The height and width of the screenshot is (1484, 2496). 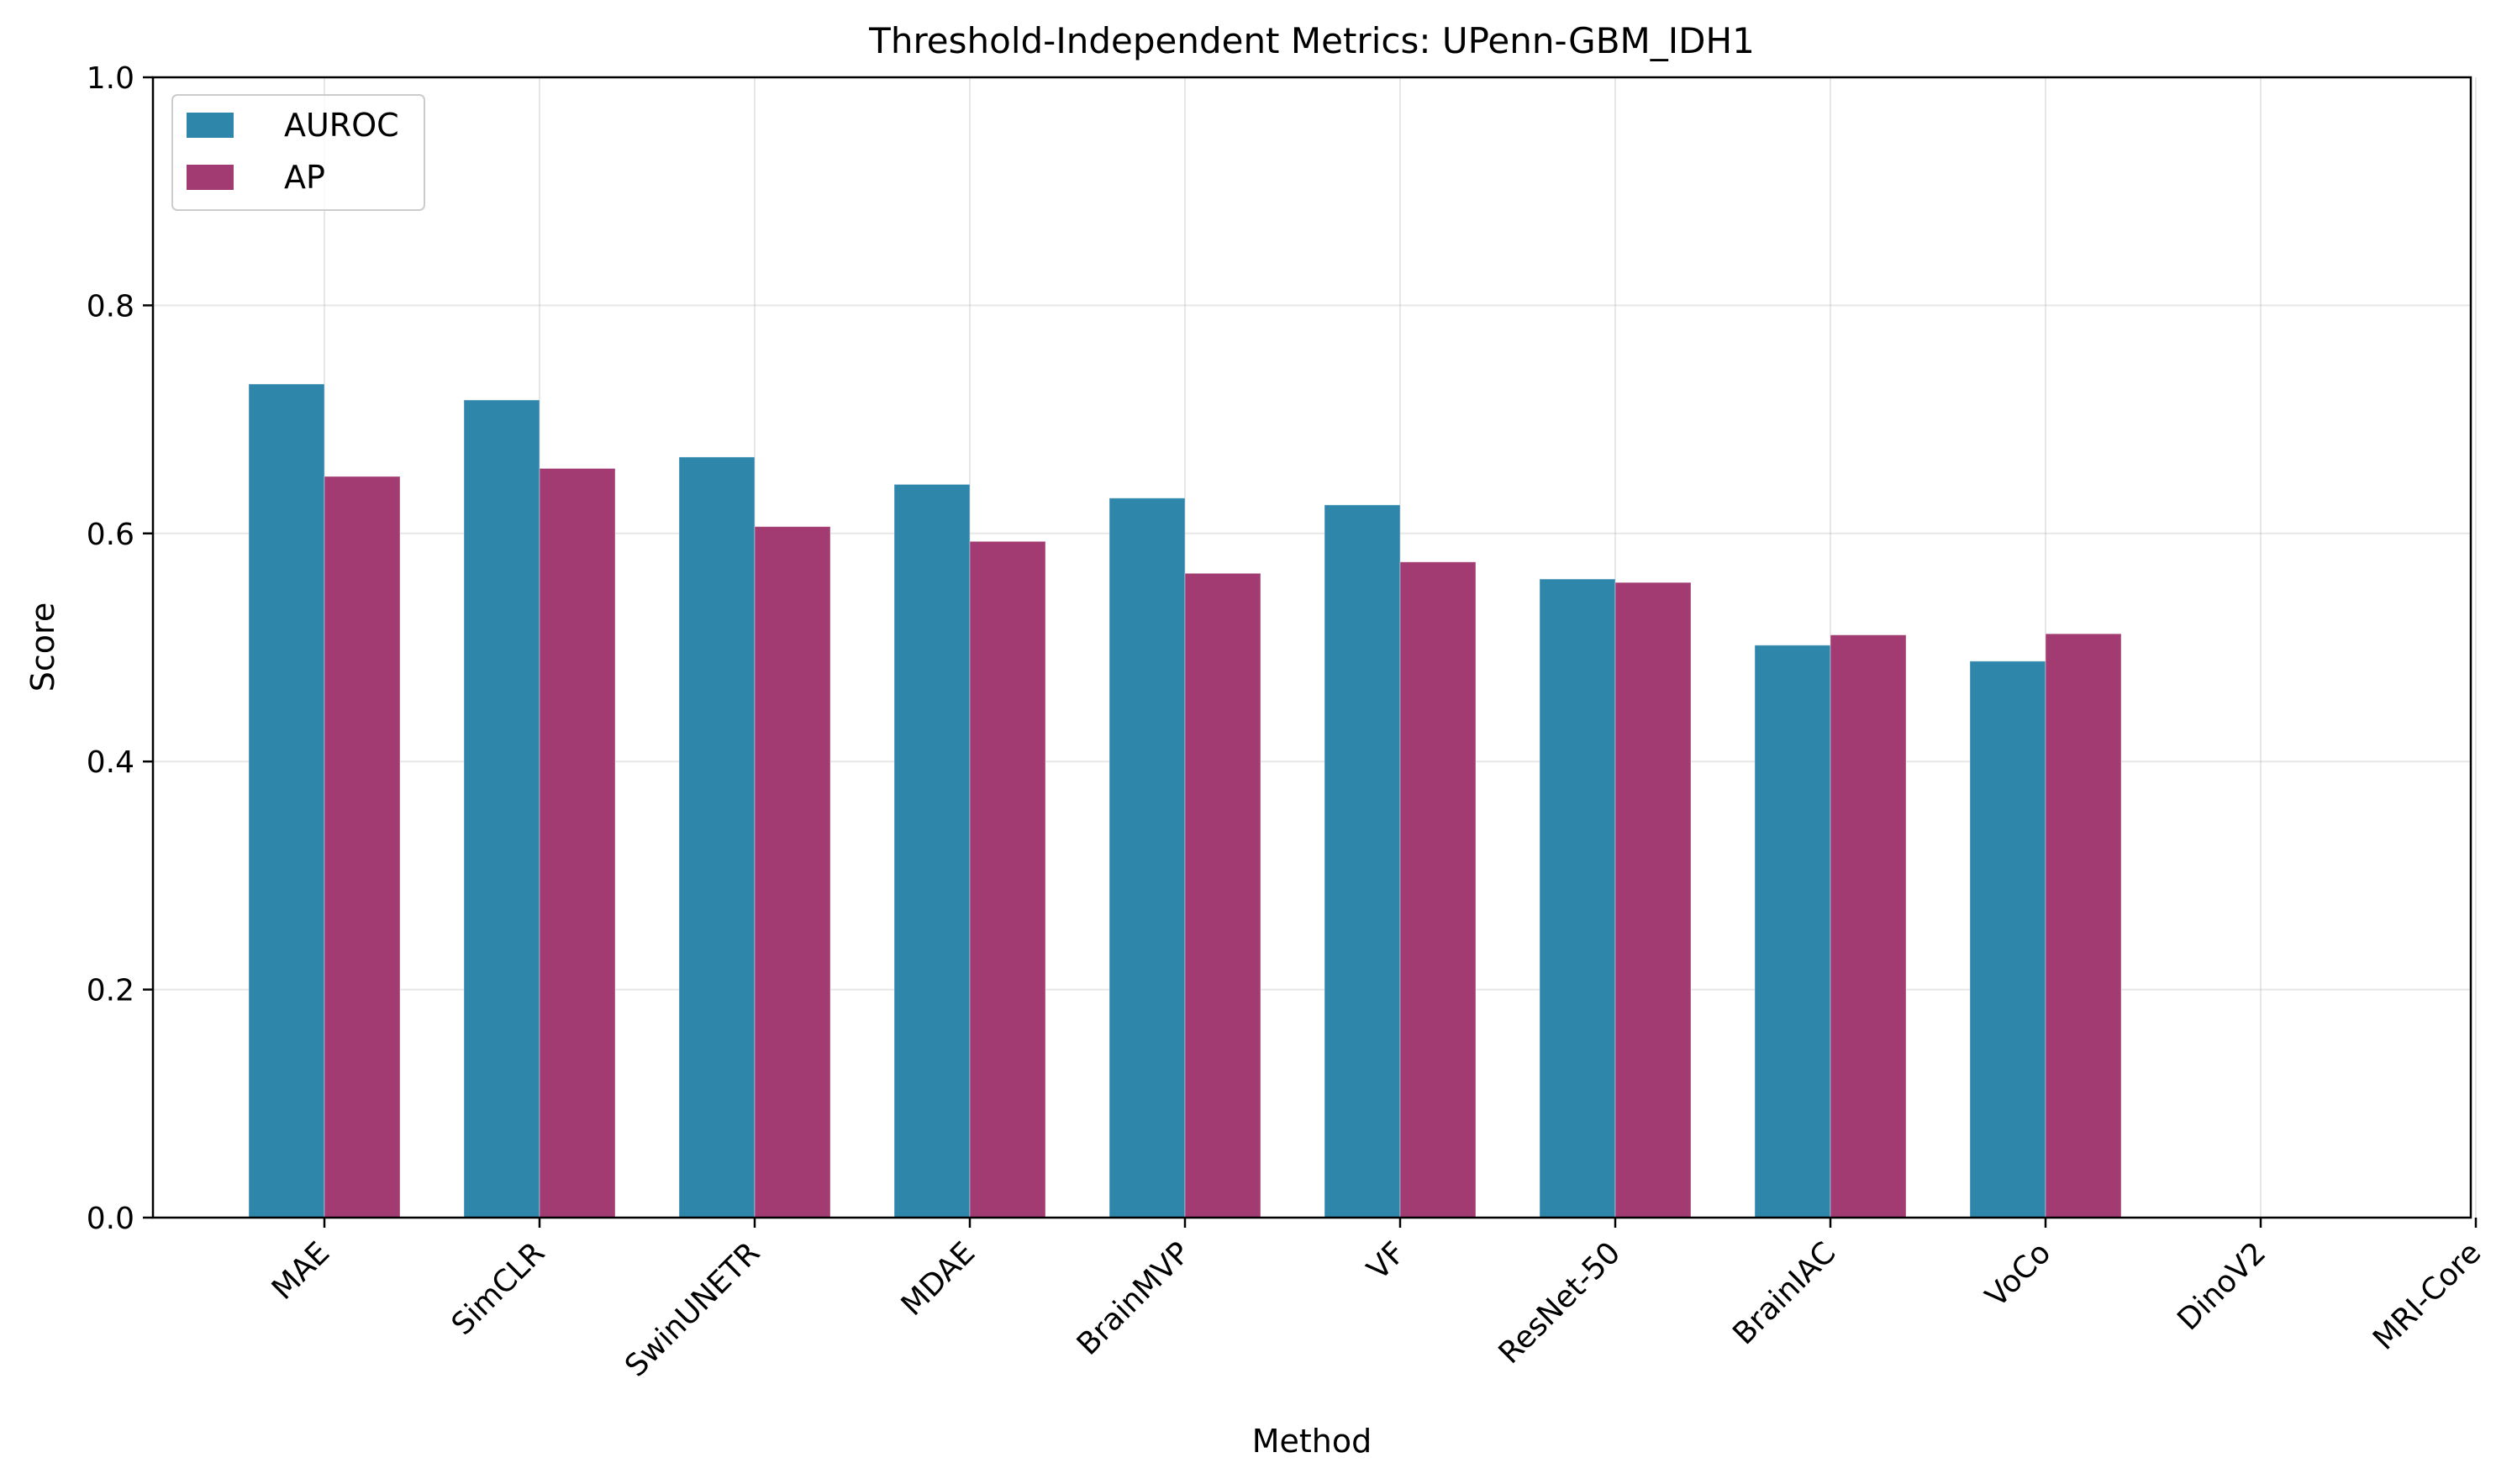 I want to click on bar-auroc-voco, so click(x=2007, y=939).